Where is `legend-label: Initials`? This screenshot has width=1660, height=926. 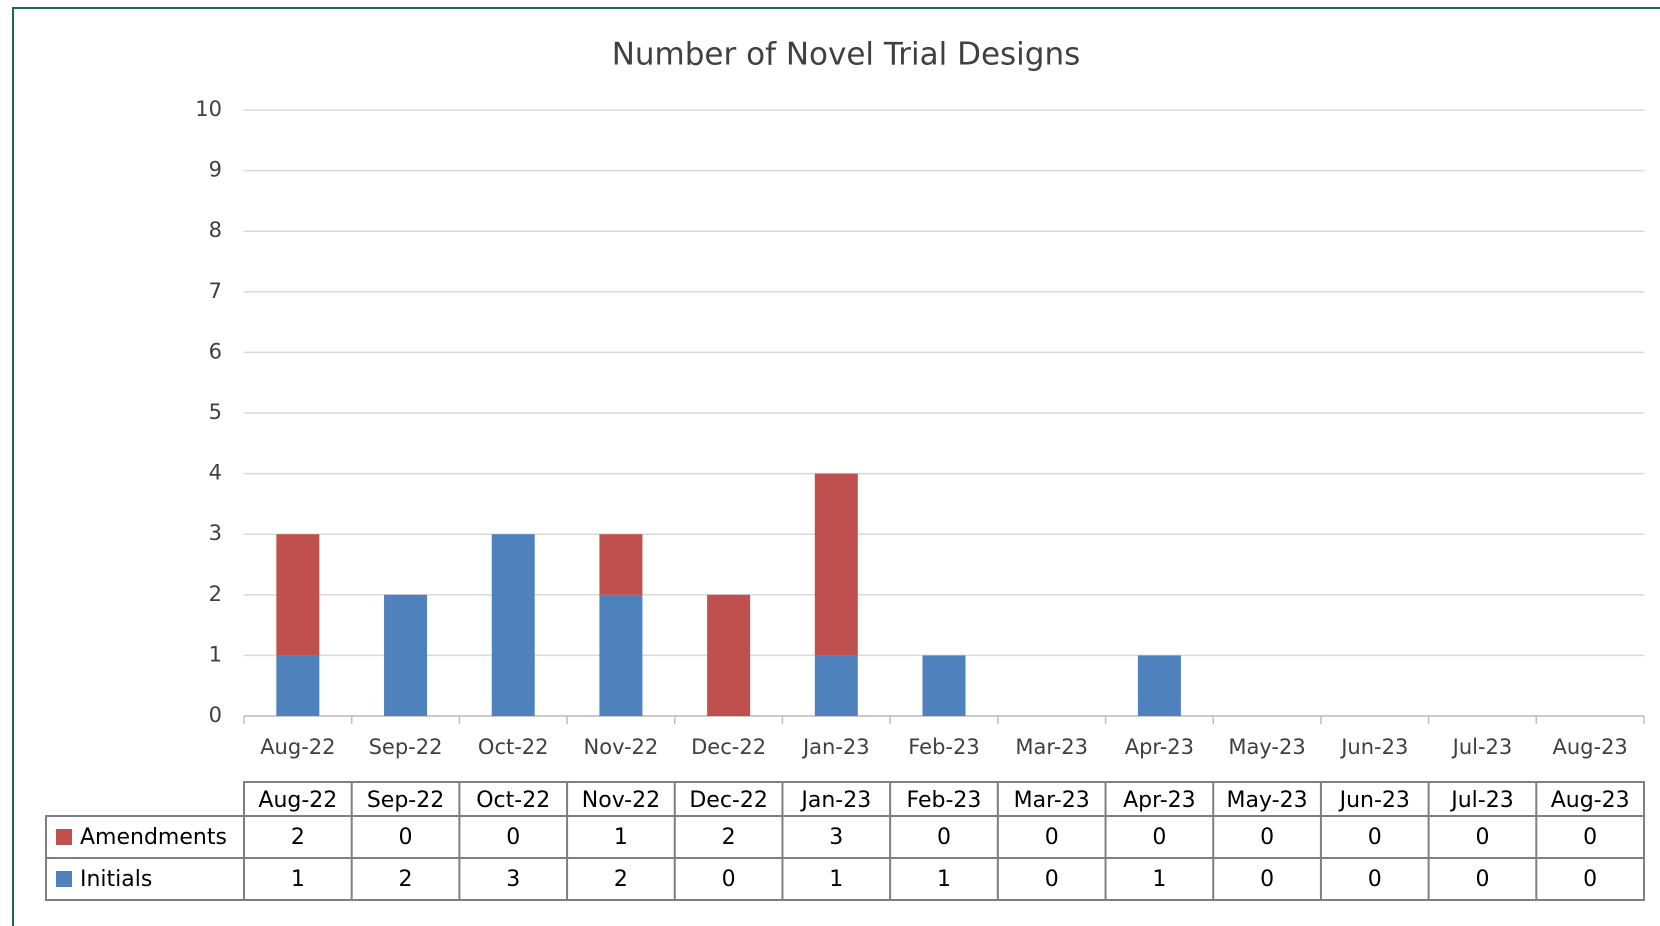 legend-label: Initials is located at coordinates (116, 879).